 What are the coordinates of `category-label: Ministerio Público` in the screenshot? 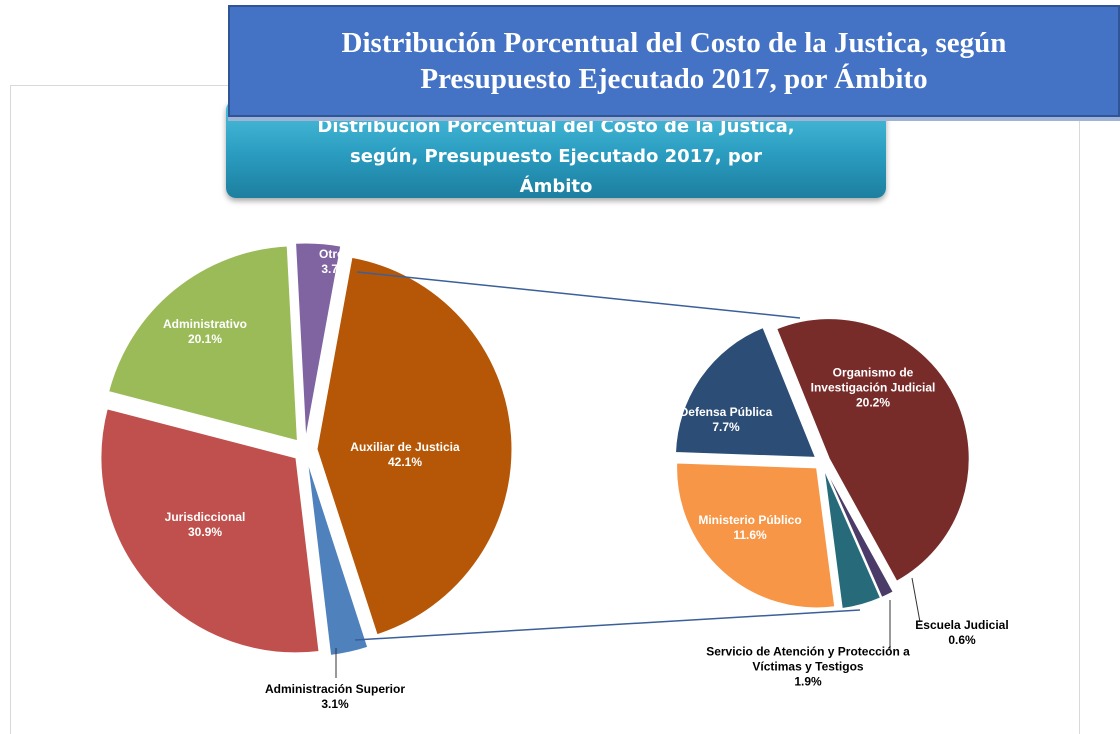 It's located at (750, 520).